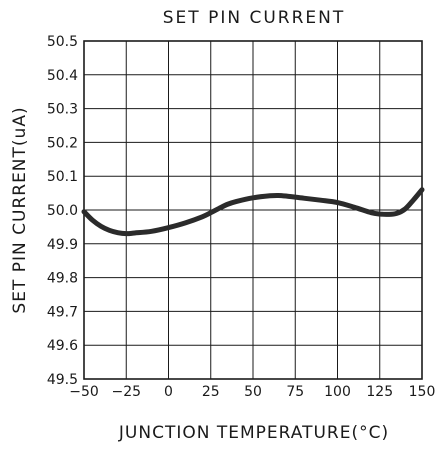 The image size is (435, 449). I want to click on x-tick-label: 125, so click(379, 392).